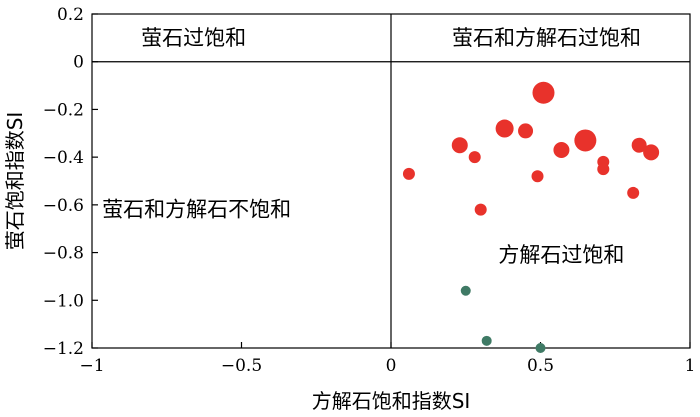 Image resolution: width=700 pixels, height=417 pixels. Describe the element at coordinates (391, 366) in the screenshot. I see `x-tick-label: 0` at that location.